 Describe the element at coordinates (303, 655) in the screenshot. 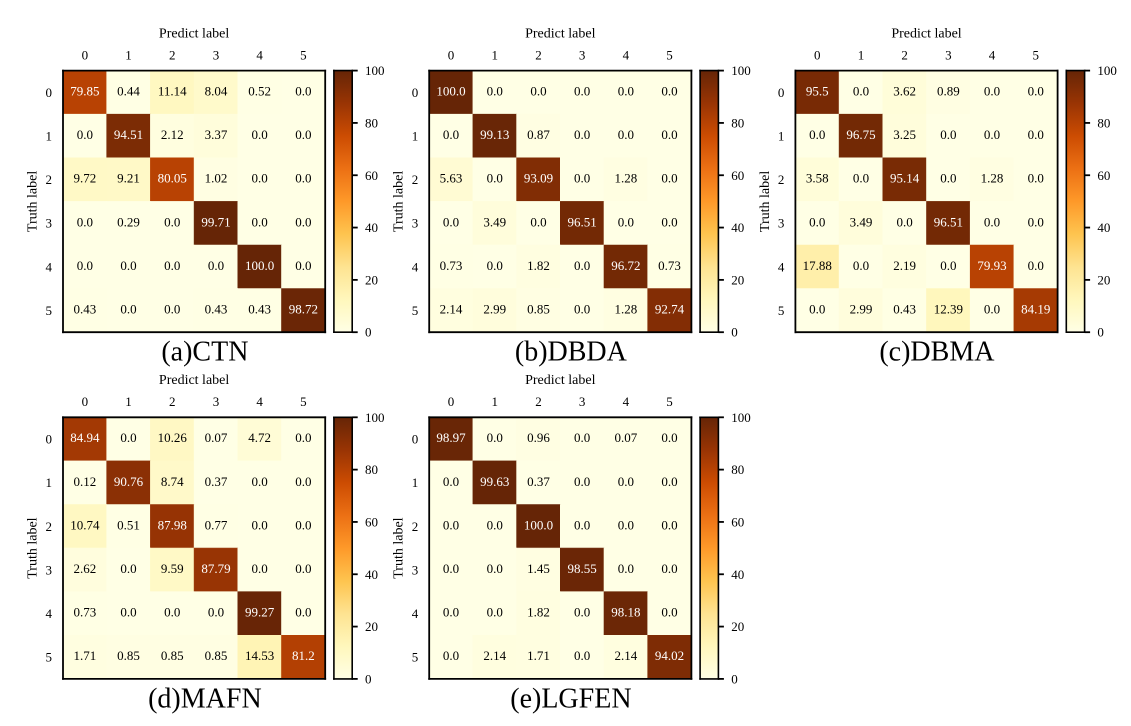

I see `svg-text: 81.2` at that location.